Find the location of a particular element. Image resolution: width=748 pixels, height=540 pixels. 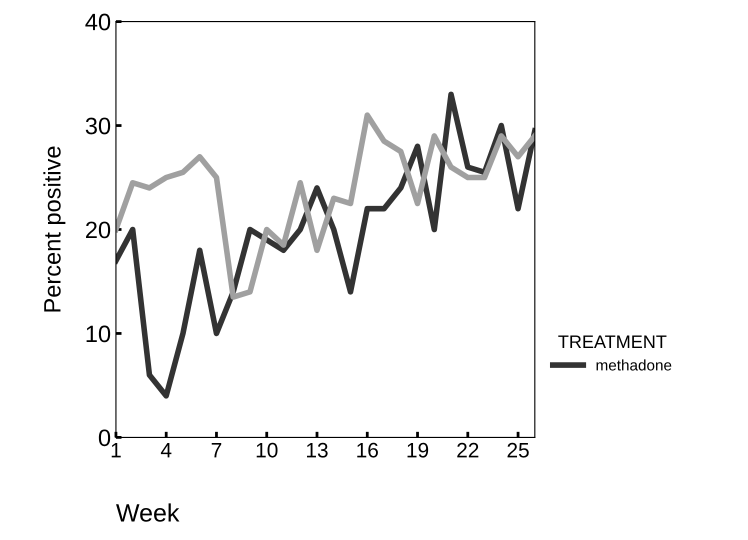

x-tick-label: 13 is located at coordinates (317, 450).